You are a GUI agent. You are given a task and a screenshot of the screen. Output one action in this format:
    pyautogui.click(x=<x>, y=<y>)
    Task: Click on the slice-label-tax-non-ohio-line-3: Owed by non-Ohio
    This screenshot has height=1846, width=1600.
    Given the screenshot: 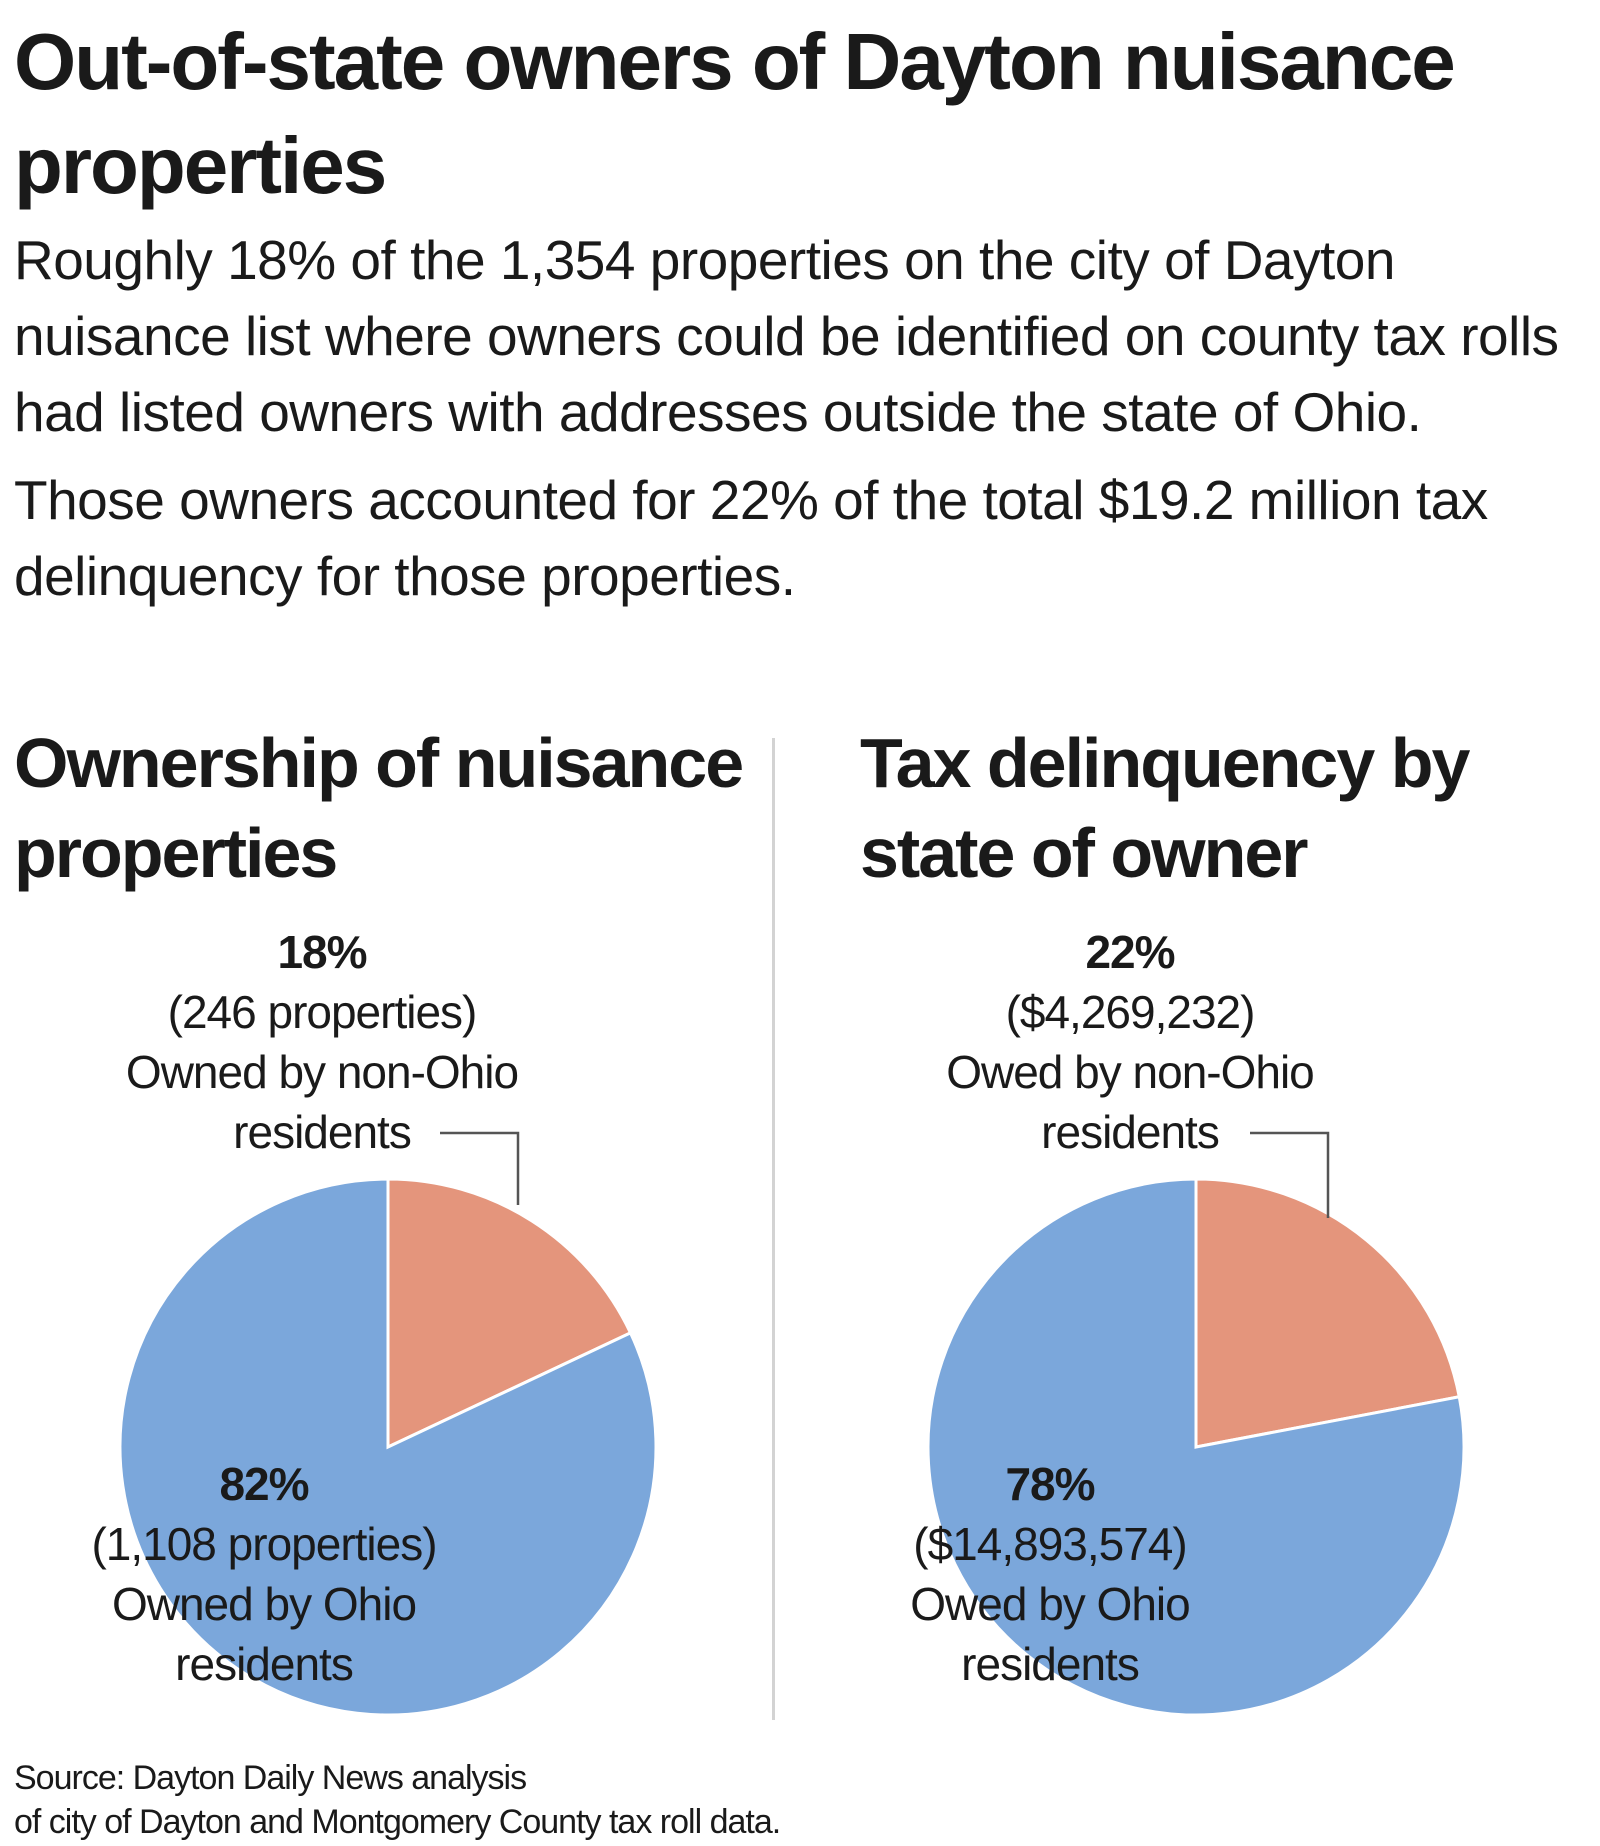 What is the action you would take?
    pyautogui.click(x=1130, y=1072)
    